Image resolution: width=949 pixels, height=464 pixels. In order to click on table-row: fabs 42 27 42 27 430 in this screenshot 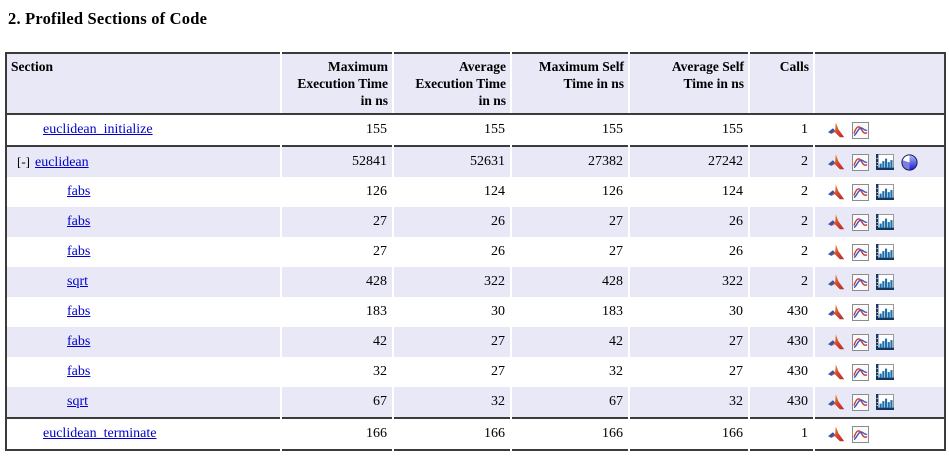, I will do `click(475, 342)`.